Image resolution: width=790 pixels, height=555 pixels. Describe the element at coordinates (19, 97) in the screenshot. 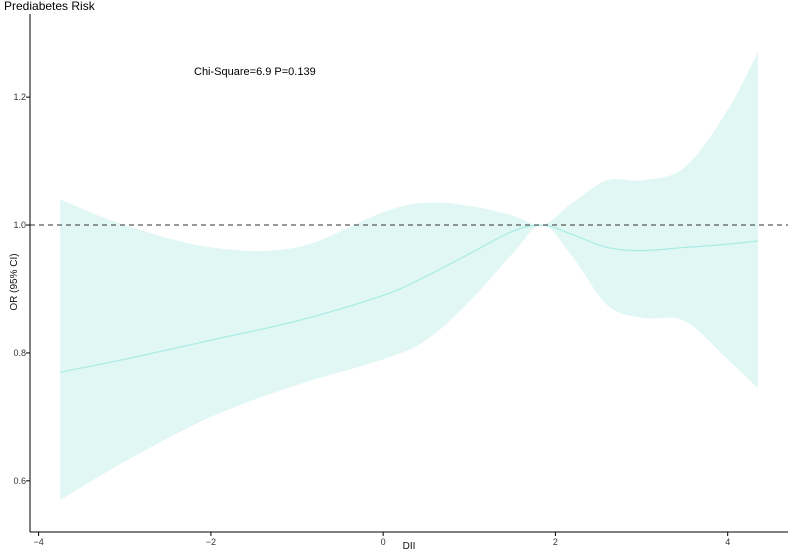

I see `y-tick-label: 1.2` at that location.